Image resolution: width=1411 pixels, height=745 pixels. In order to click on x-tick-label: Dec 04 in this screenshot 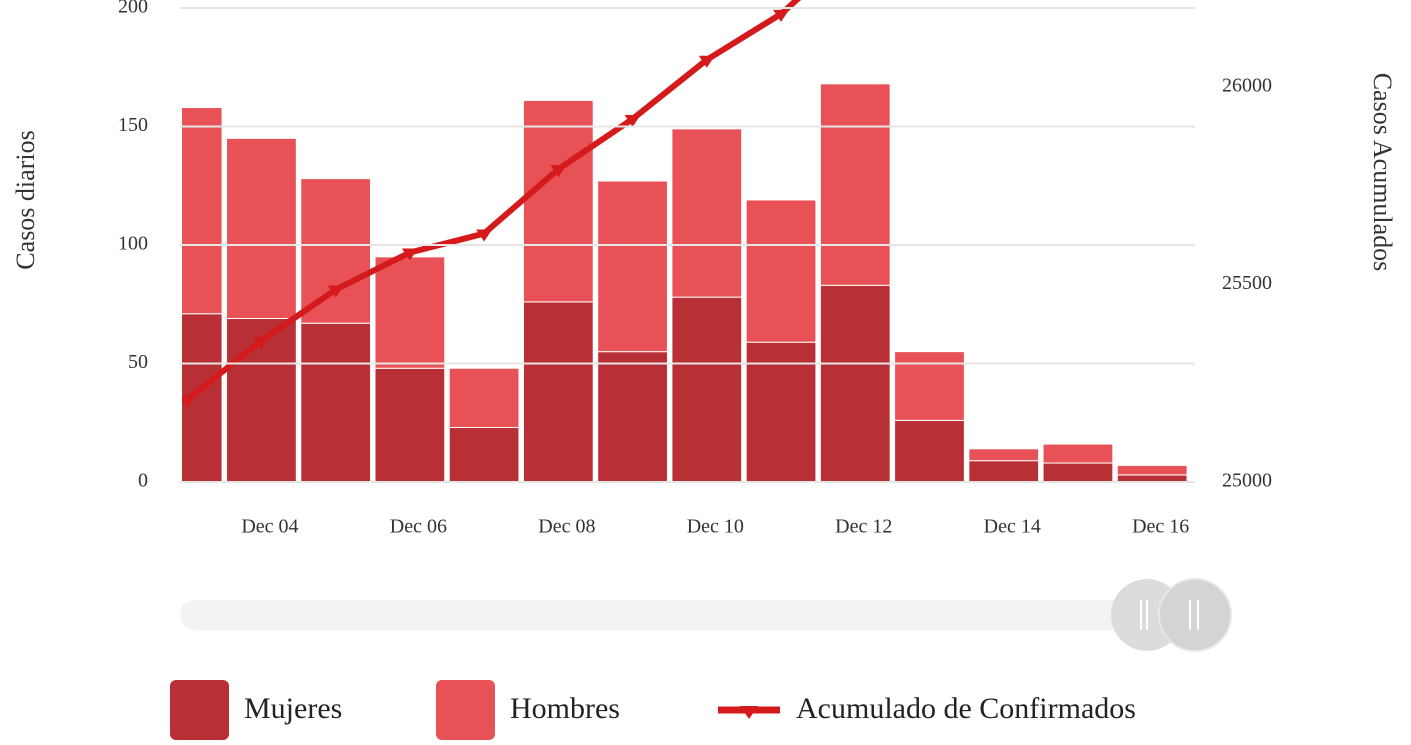, I will do `click(269, 527)`.